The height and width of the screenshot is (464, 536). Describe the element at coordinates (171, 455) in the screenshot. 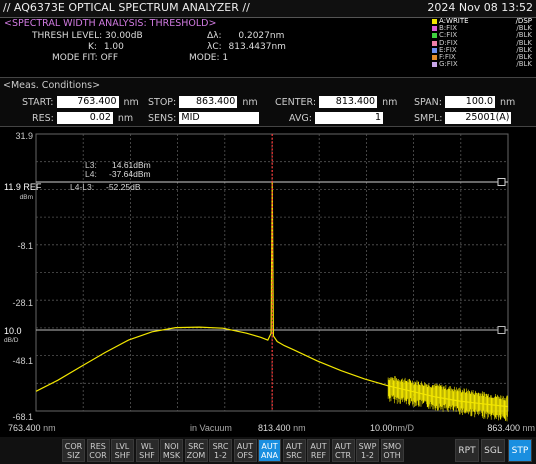

I see `softkey-line2: MSK` at that location.